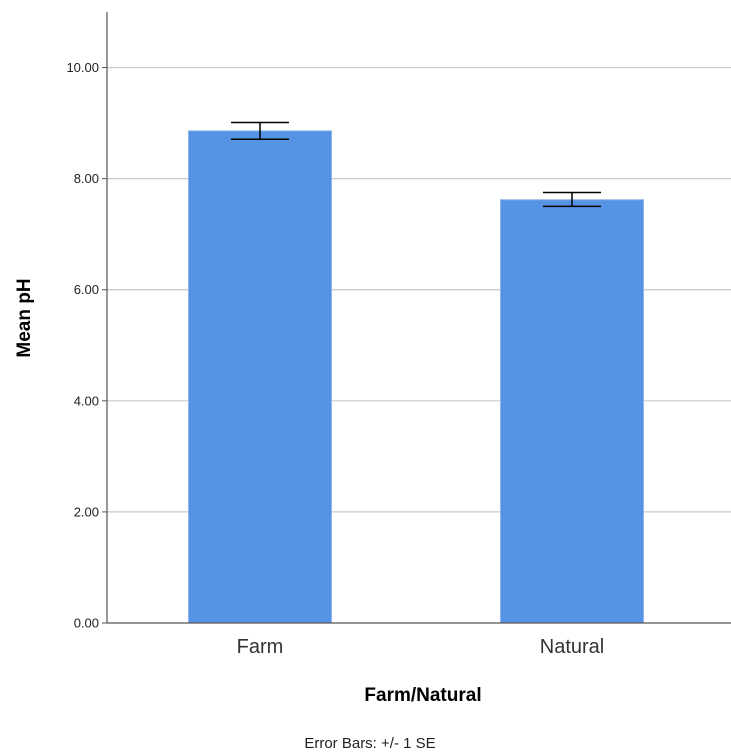  Describe the element at coordinates (572, 411) in the screenshot. I see `bar-natural` at that location.